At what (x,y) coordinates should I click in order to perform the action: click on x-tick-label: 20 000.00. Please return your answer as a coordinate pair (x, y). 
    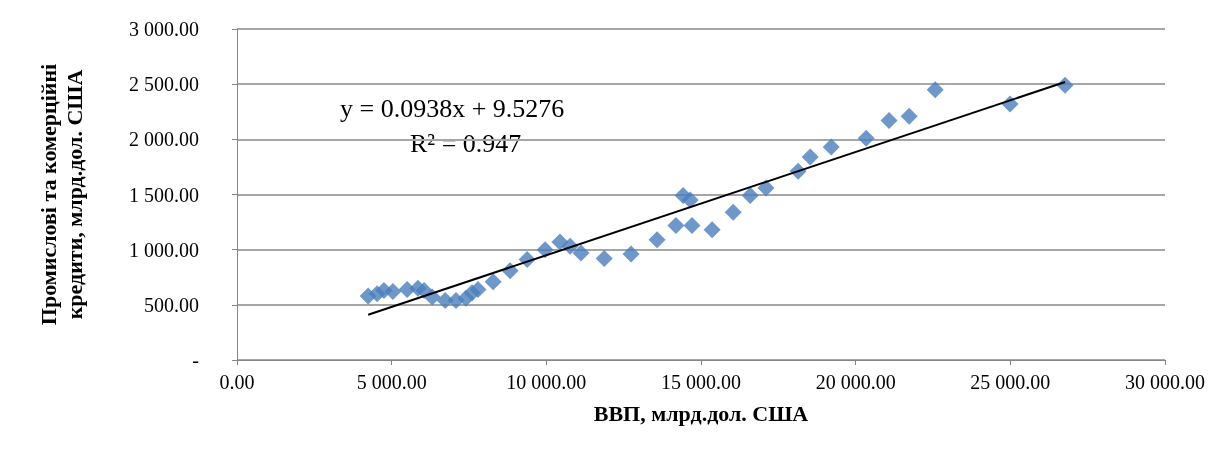
    Looking at the image, I should click on (855, 382).